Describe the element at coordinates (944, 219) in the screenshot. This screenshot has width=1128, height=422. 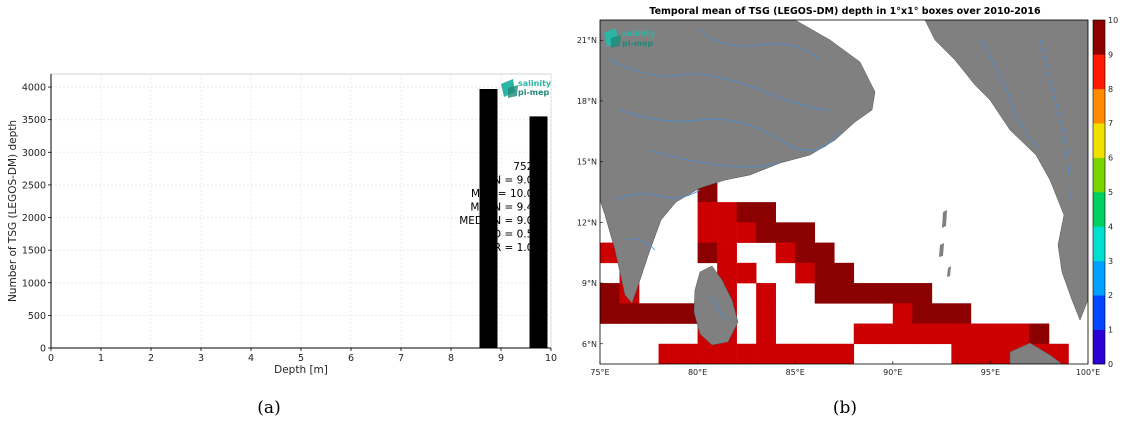
I see `andaman-islands` at that location.